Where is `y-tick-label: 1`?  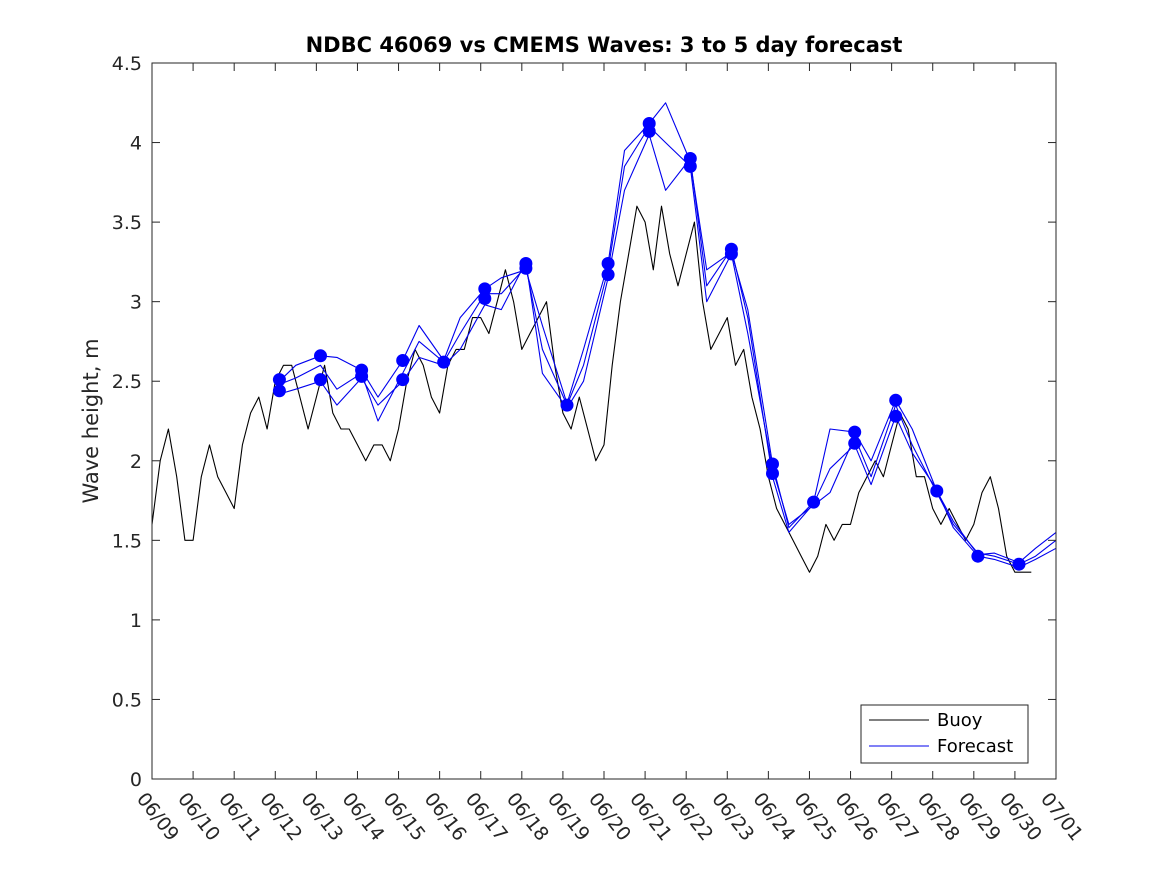 y-tick-label: 1 is located at coordinates (136, 621).